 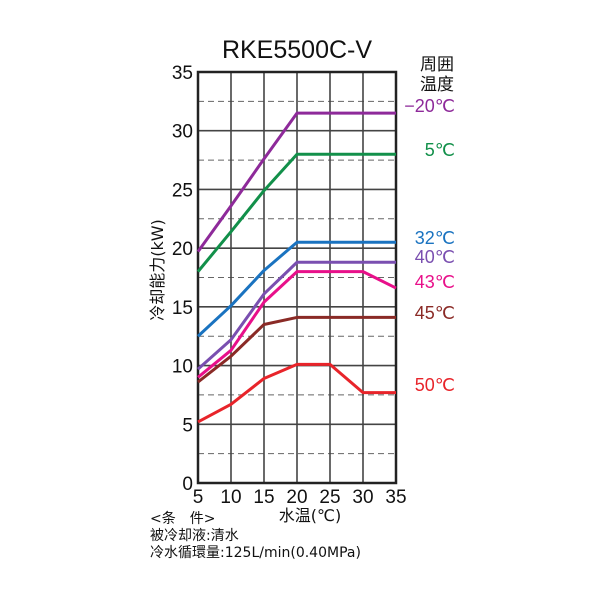 What do you see at coordinates (395, 497) in the screenshot?
I see `x-tick-label: 35` at bounding box center [395, 497].